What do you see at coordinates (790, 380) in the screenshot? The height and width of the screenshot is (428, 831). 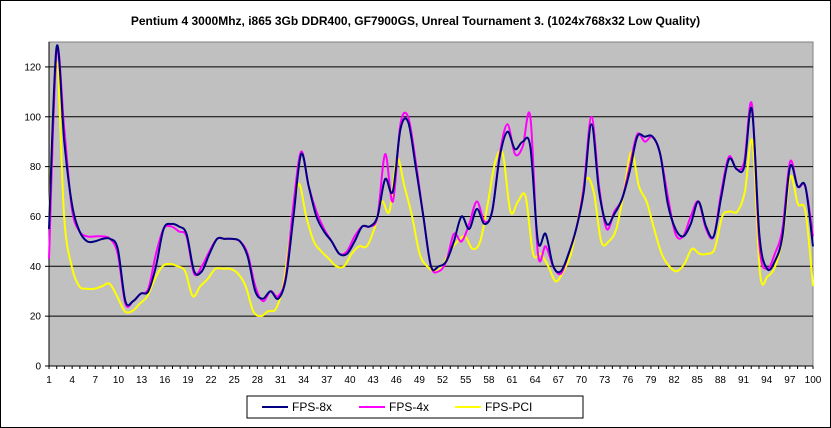 I see `x-tick-label: 97` at bounding box center [790, 380].